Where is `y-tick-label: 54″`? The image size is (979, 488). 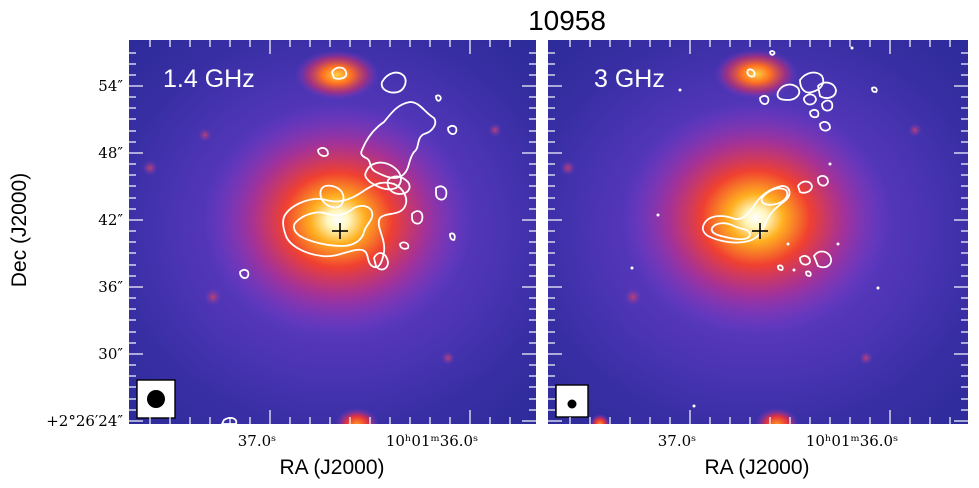
y-tick-label: 54″ is located at coordinates (110, 86).